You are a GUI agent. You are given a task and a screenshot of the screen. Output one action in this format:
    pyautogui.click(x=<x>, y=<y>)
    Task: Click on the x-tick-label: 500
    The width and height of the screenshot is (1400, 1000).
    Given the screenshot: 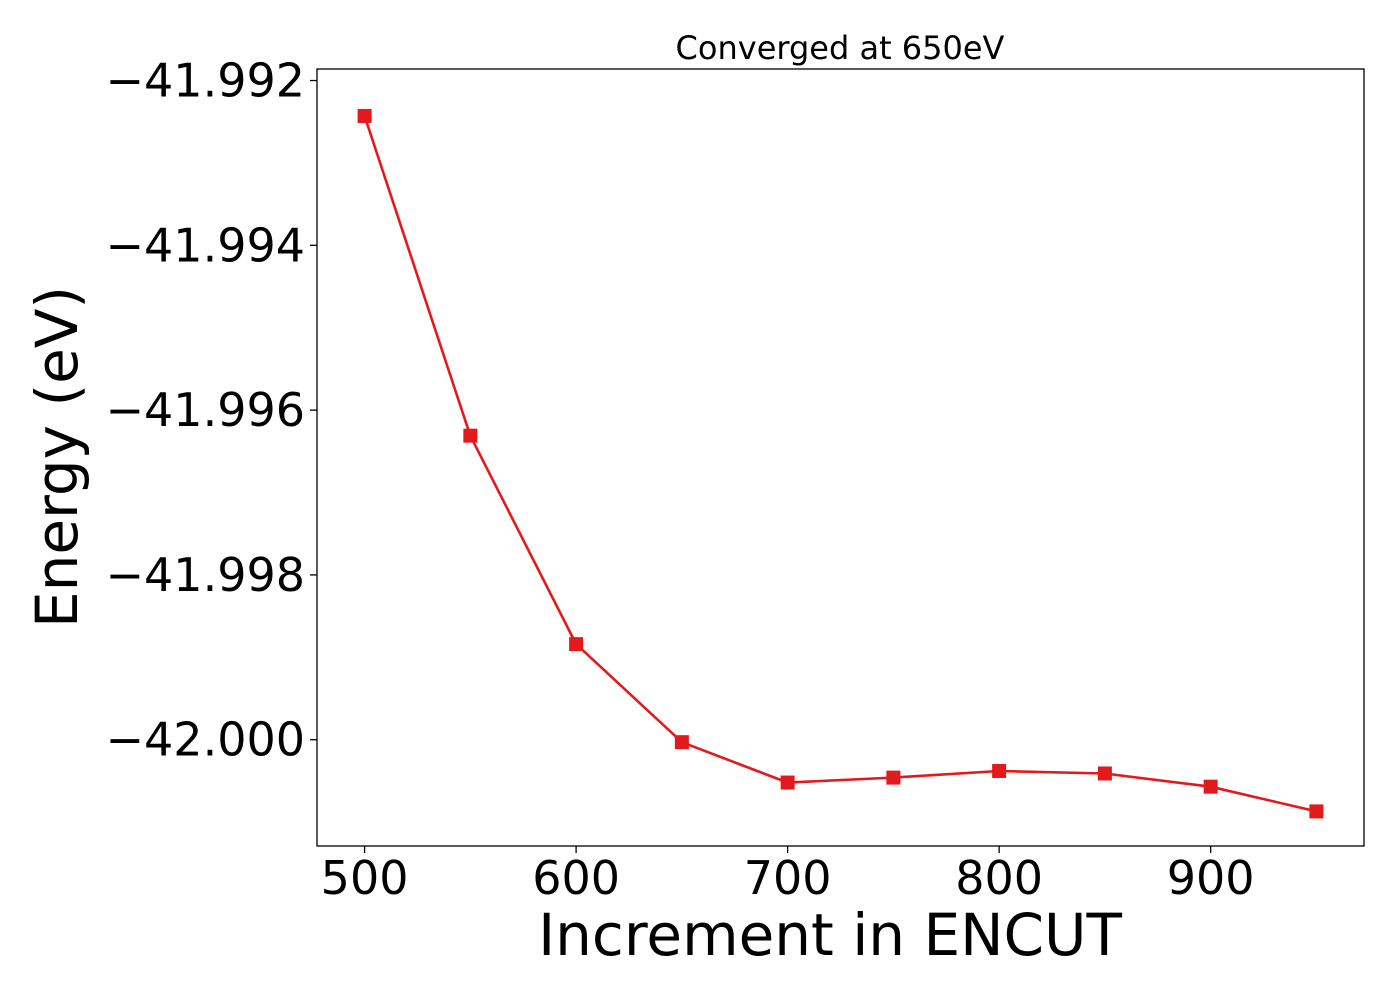 What is the action you would take?
    pyautogui.click(x=365, y=878)
    